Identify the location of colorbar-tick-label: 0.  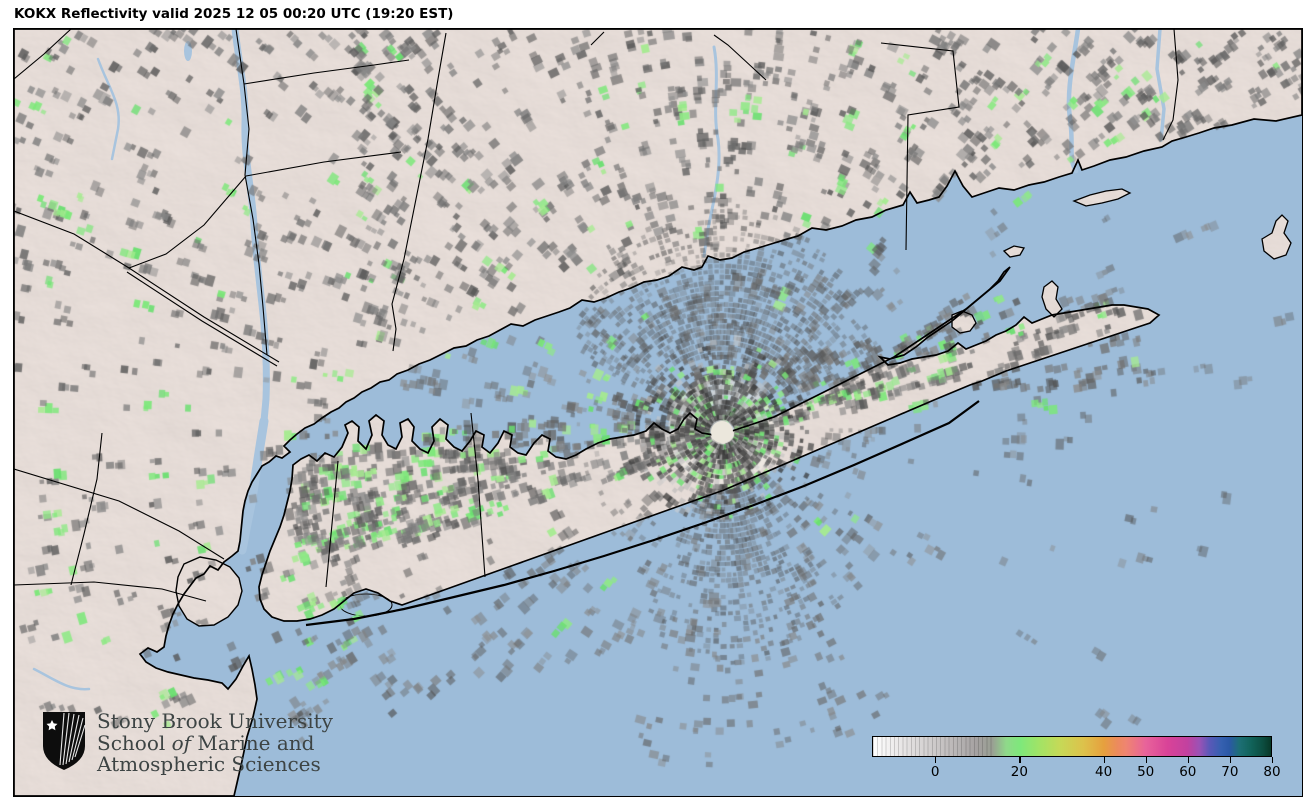
(935, 772).